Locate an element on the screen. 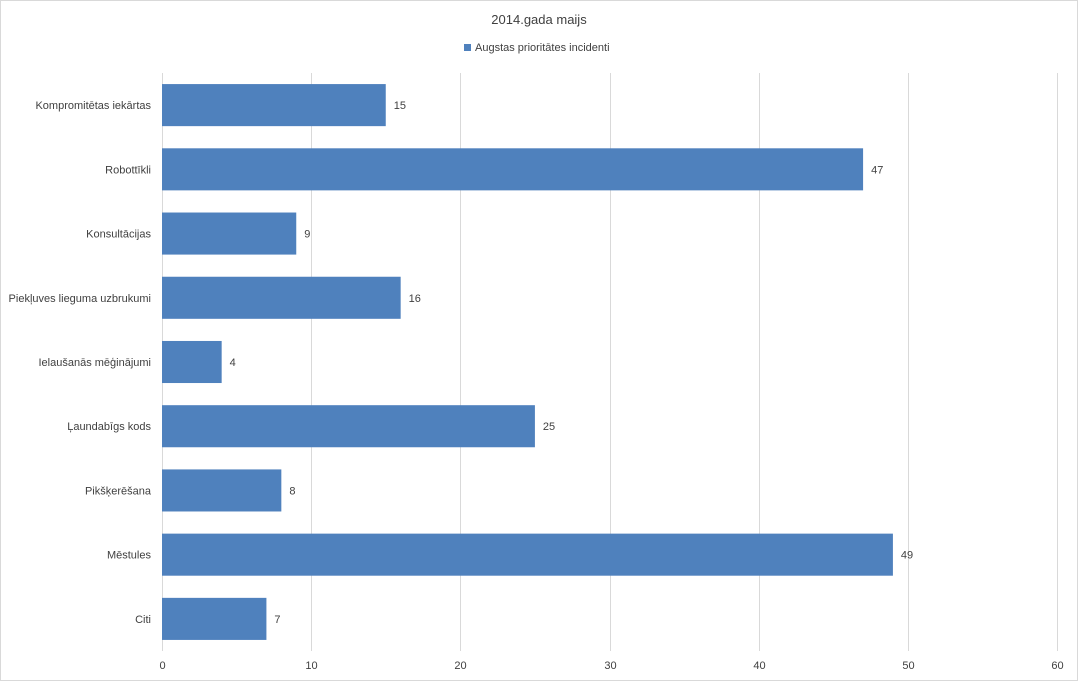 The image size is (1078, 685). x-tick-label: 10 is located at coordinates (311, 666).